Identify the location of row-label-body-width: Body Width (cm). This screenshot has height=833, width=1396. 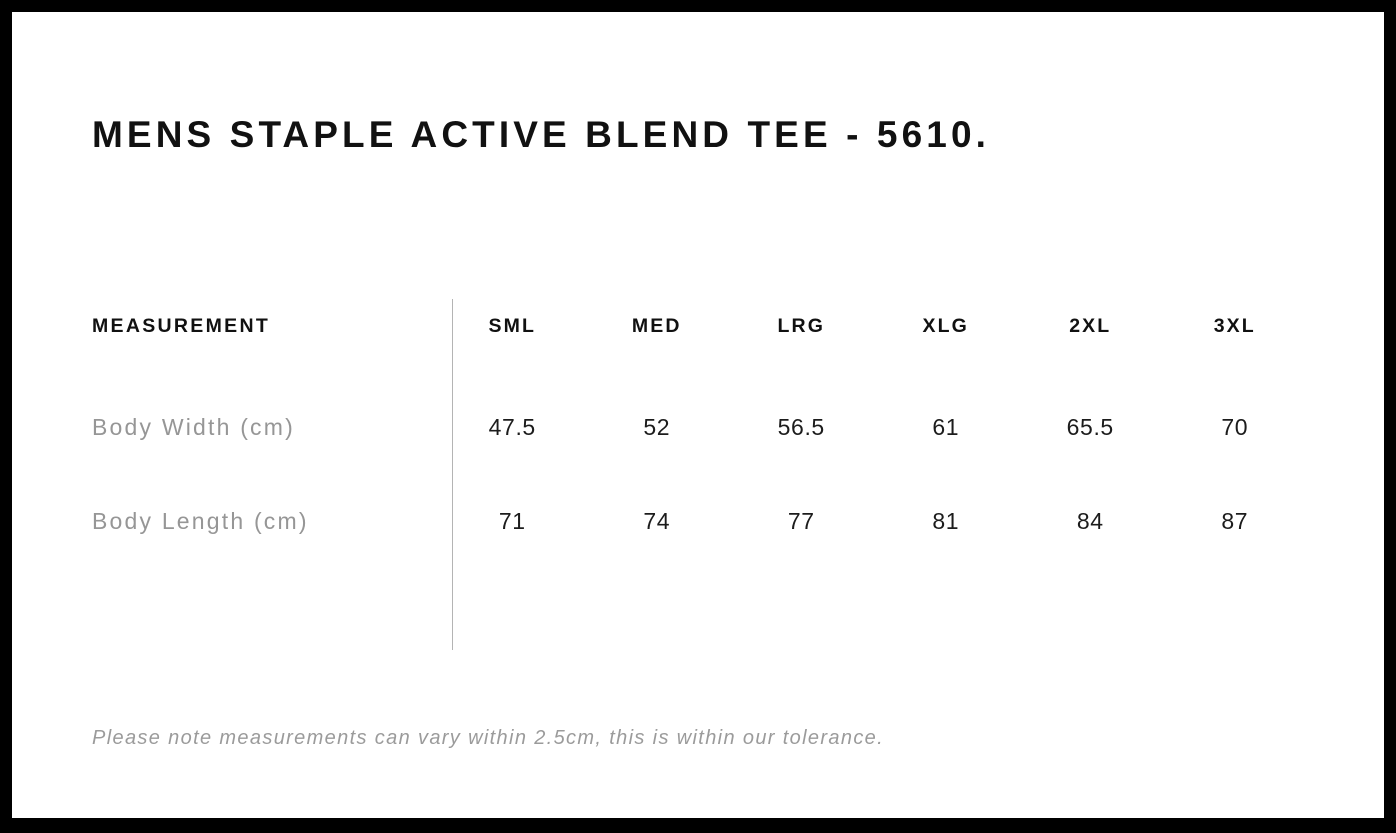
(193, 426).